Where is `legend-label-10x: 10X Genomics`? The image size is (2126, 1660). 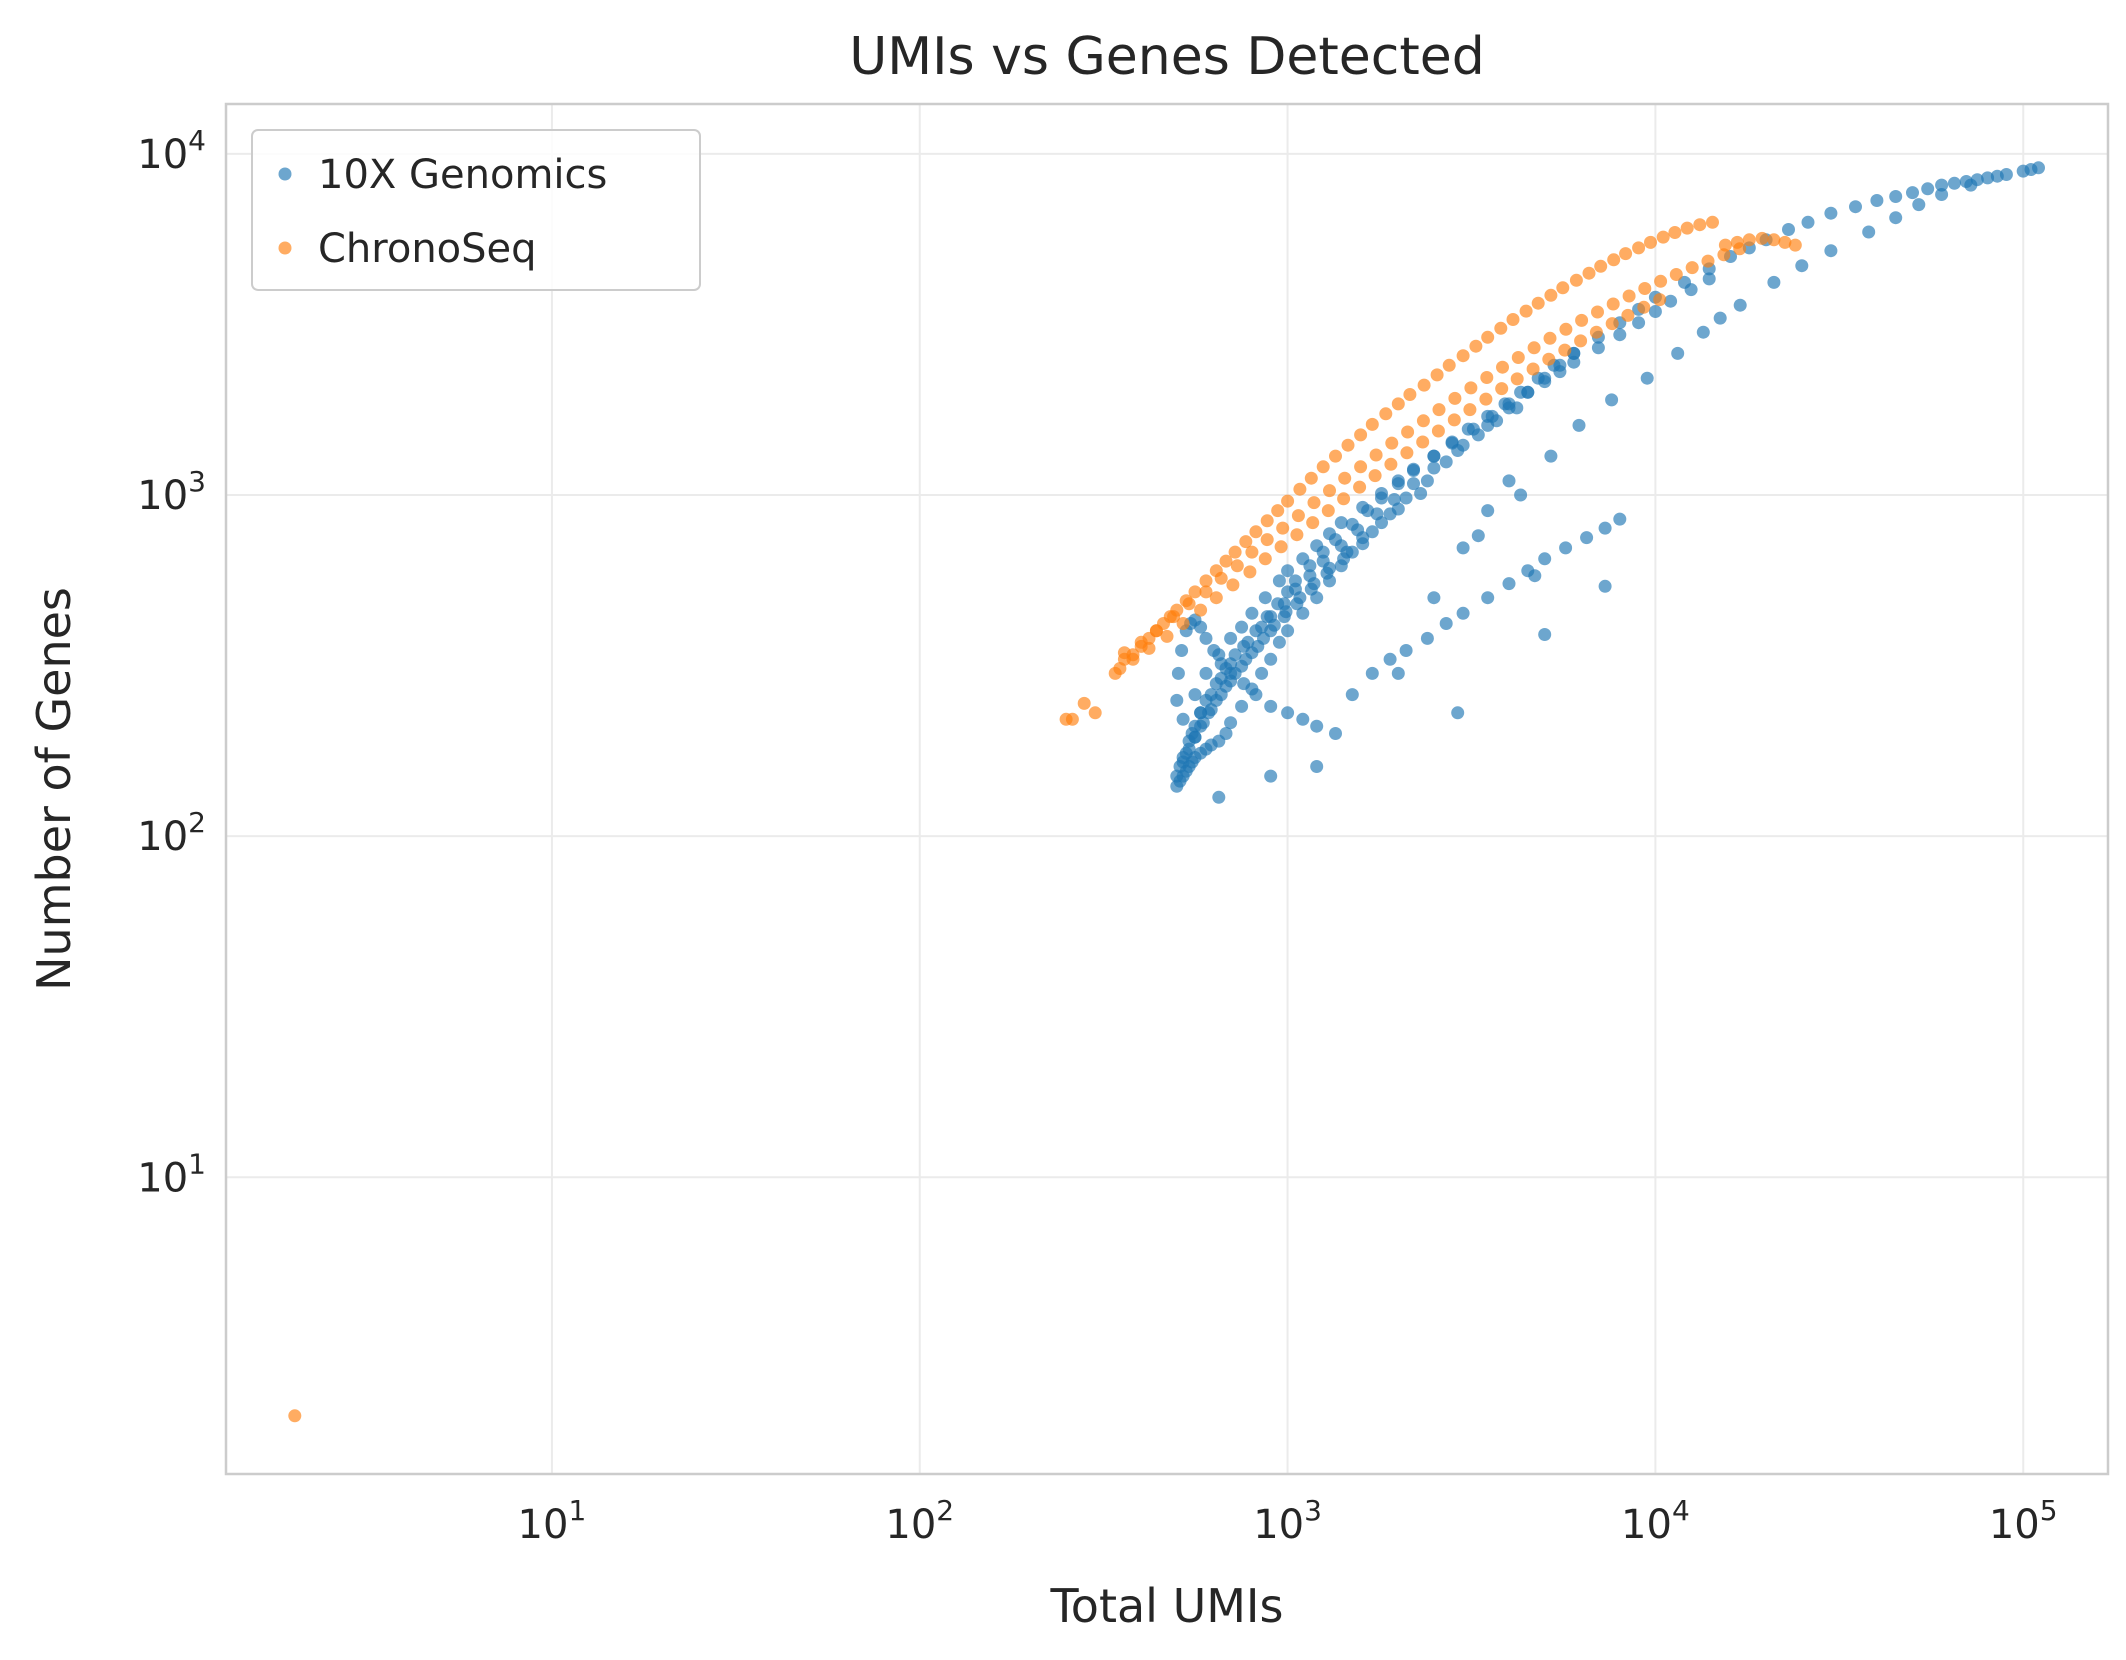 legend-label-10x: 10X Genomics is located at coordinates (462, 175).